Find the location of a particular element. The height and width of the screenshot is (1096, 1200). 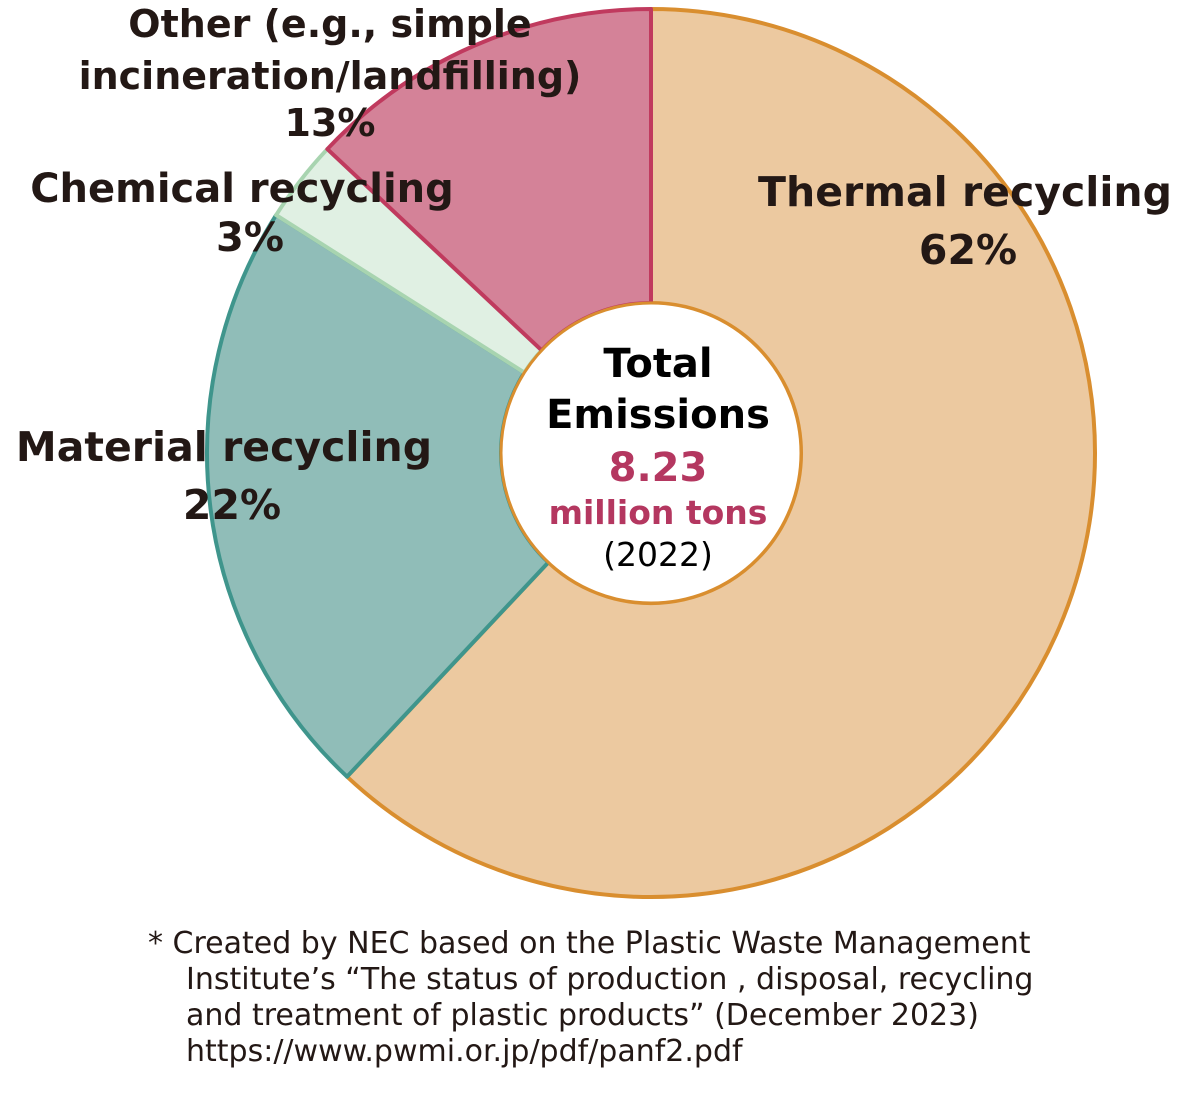

slice-label-other-line-2: incineration/landfilling) is located at coordinates (330, 76).